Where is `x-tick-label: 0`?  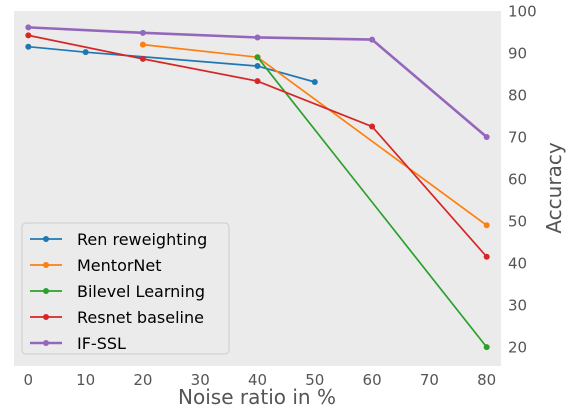 x-tick-label: 0 is located at coordinates (29, 380).